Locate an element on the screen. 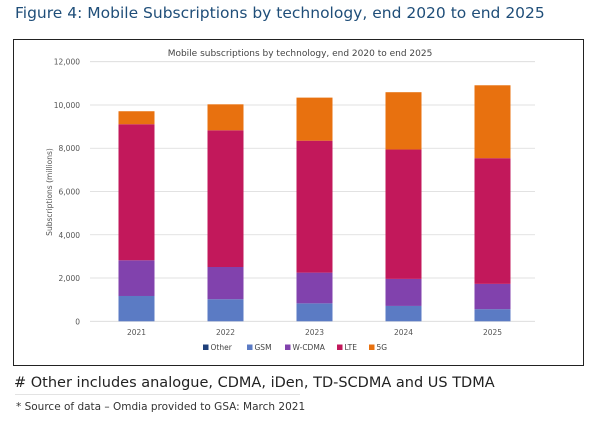 This screenshot has height=421, width=600. bar-segment-5g-2021 is located at coordinates (136, 118).